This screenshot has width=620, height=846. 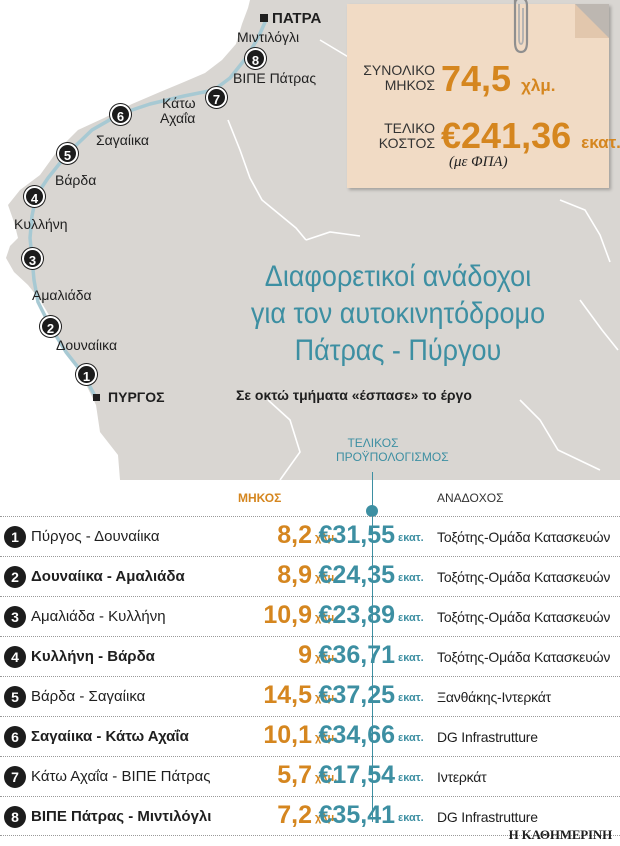 What do you see at coordinates (356, 575) in the screenshot?
I see `row-cost: €24,35` at bounding box center [356, 575].